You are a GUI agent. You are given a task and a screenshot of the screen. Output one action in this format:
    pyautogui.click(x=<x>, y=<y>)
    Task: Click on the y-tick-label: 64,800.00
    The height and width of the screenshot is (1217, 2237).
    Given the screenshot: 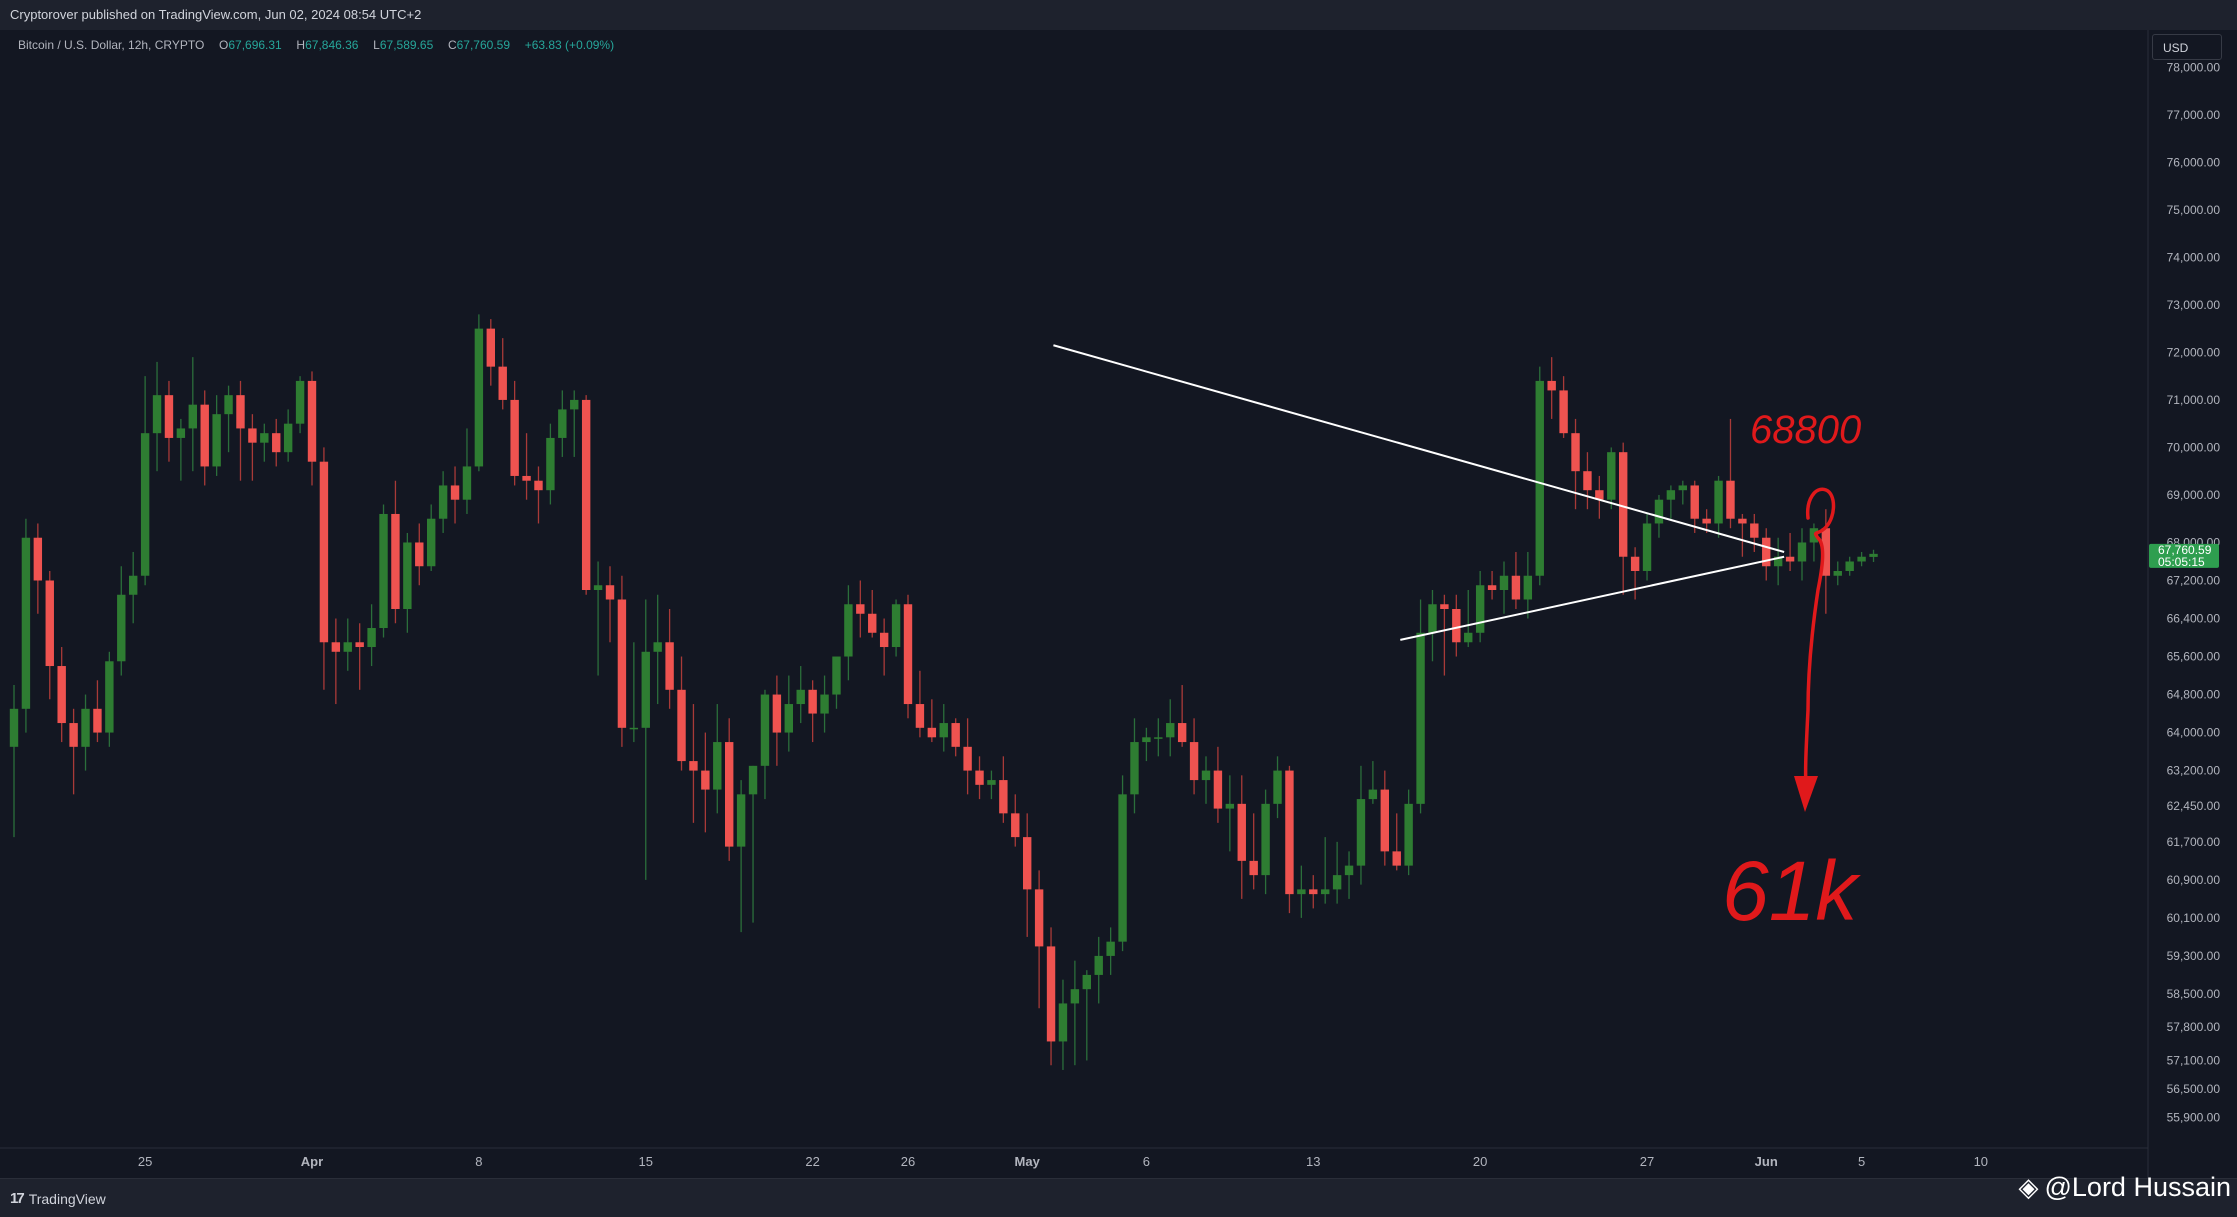 What is the action you would take?
    pyautogui.click(x=2194, y=695)
    